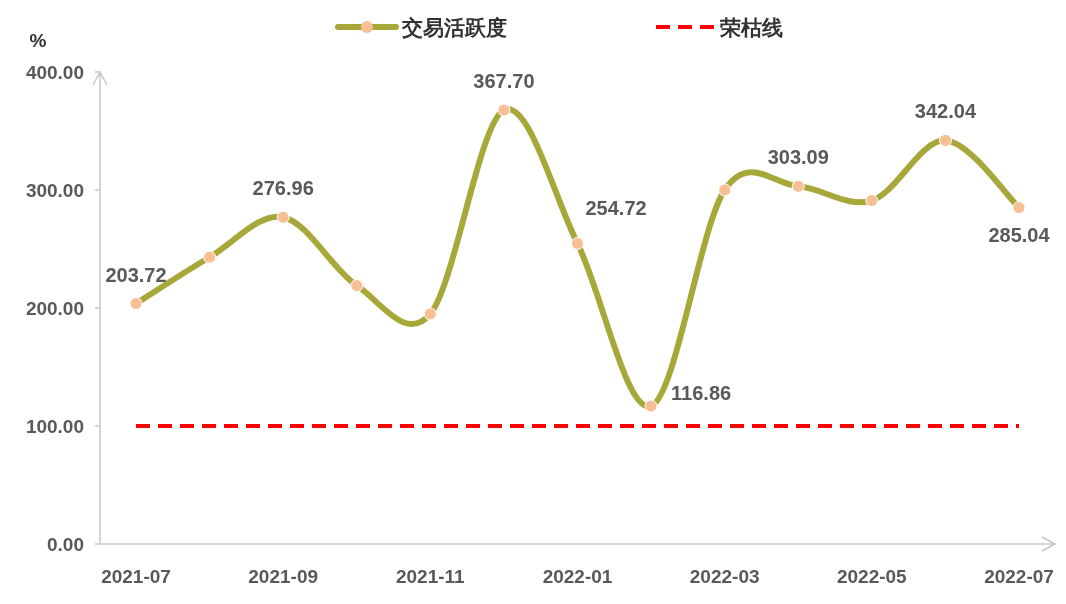  Describe the element at coordinates (136, 576) in the screenshot. I see `x-tick-label: 2021-07` at that location.